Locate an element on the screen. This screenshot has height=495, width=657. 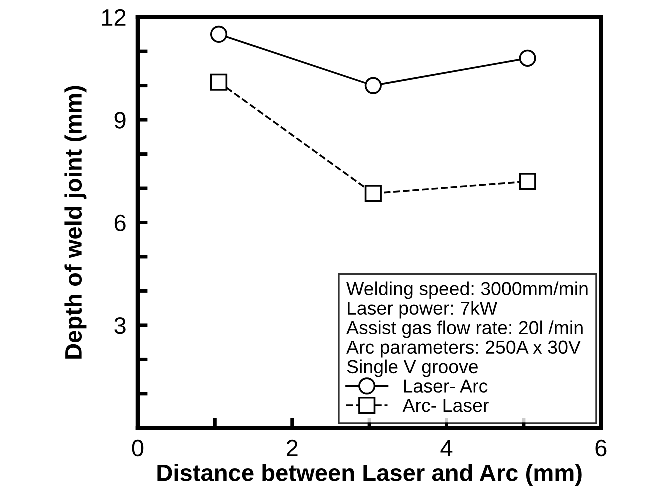
annotation: Assist gas flow rate: 20l /min is located at coordinates (464, 329).